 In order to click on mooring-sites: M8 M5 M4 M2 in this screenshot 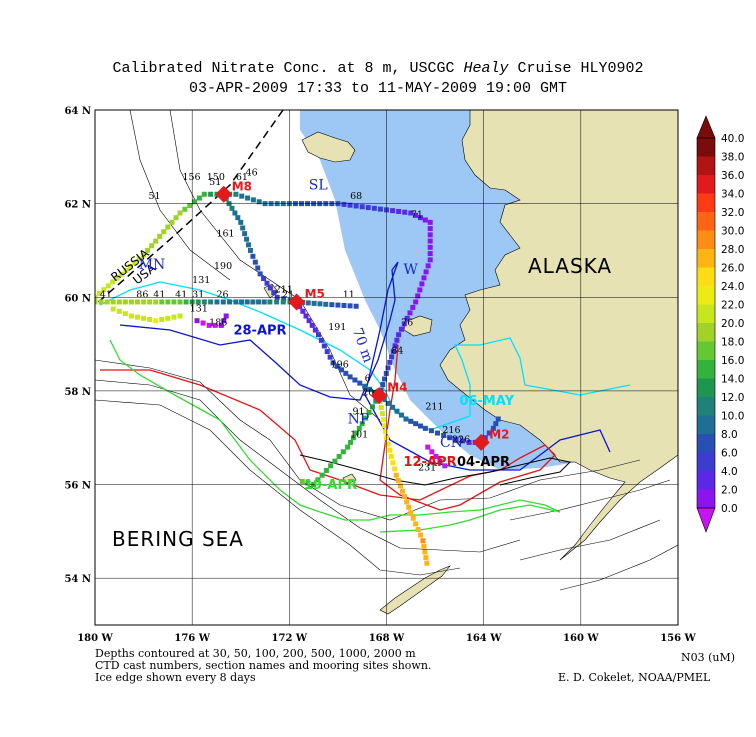, I will do `click(362, 315)`.